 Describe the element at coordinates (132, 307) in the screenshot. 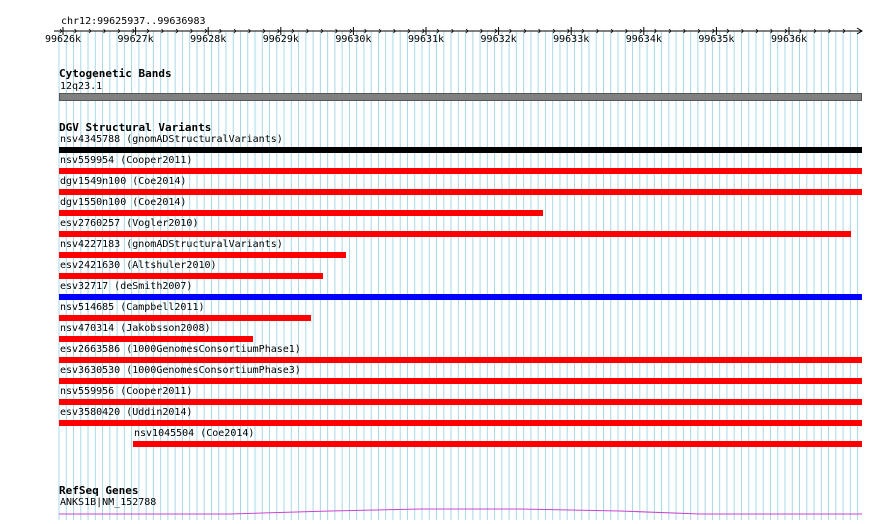

I see `variant-label: nsv514685 (Campbell2011)` at that location.